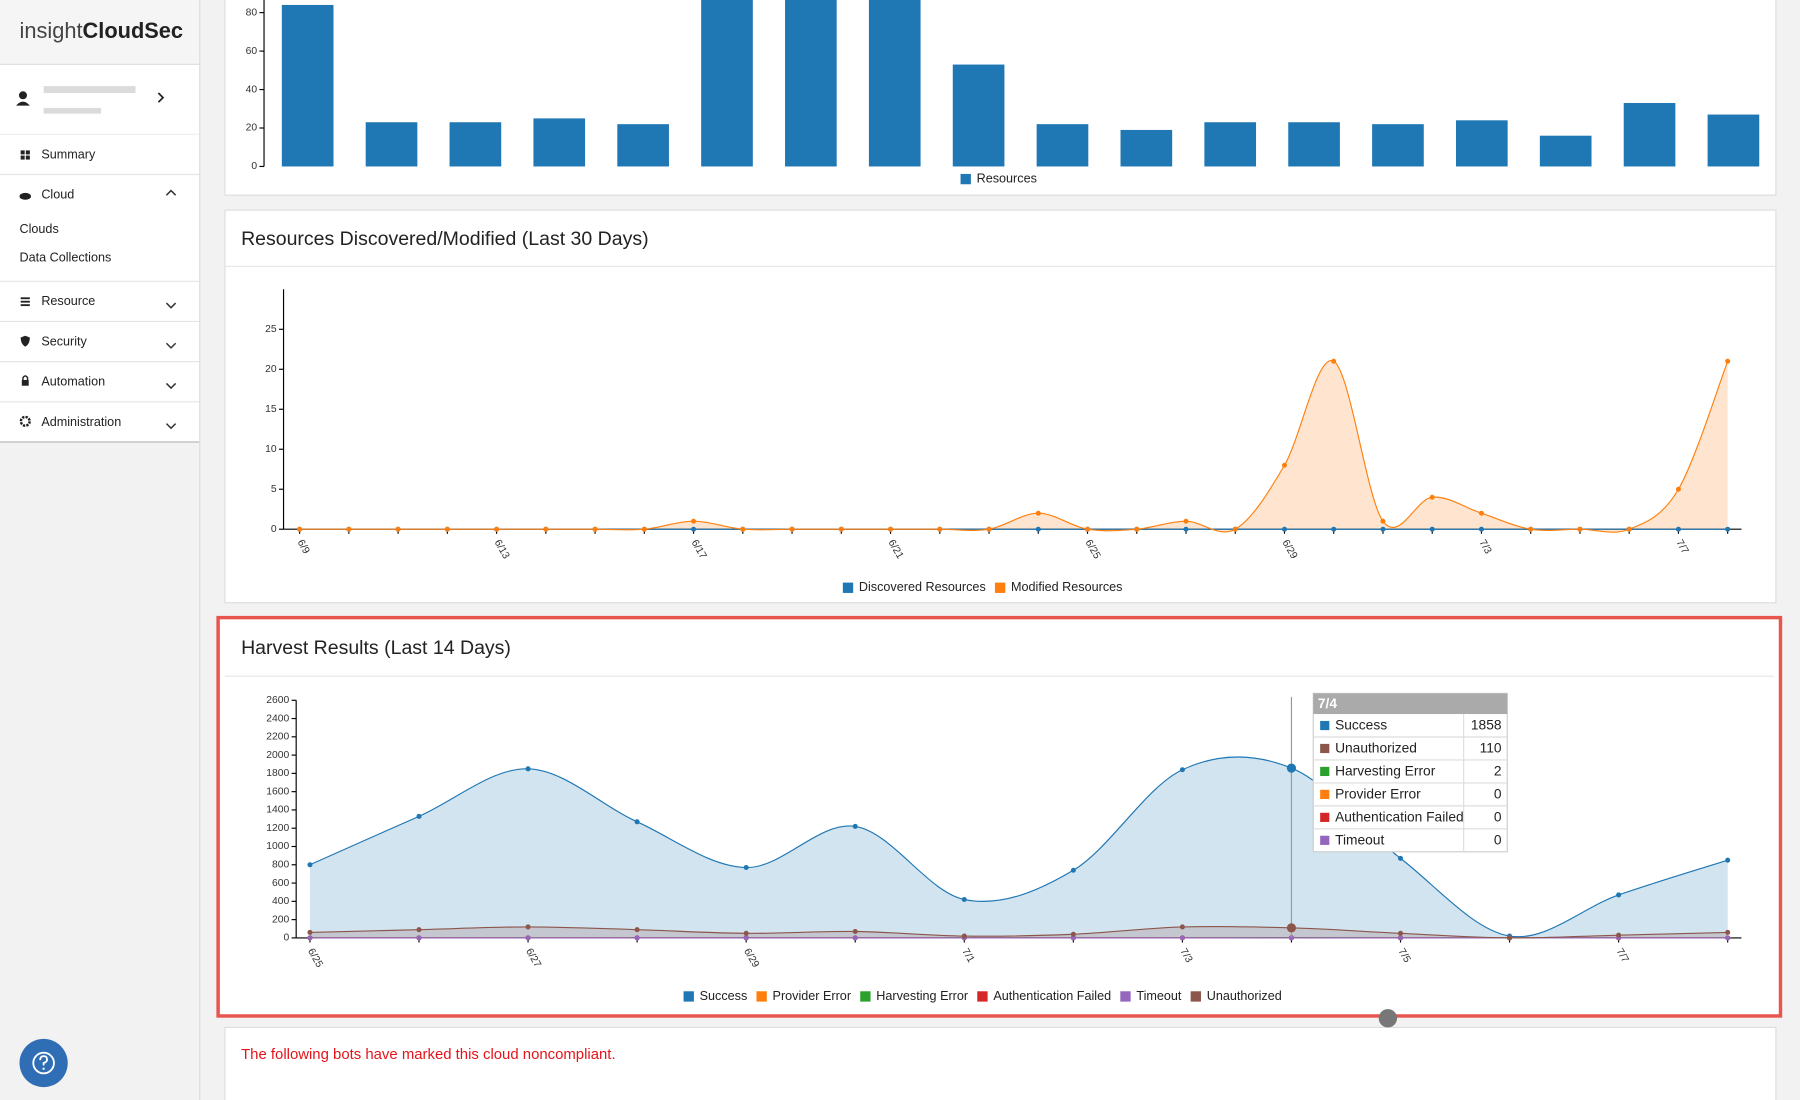 The height and width of the screenshot is (1100, 1800). I want to click on user-icon, so click(22, 95).